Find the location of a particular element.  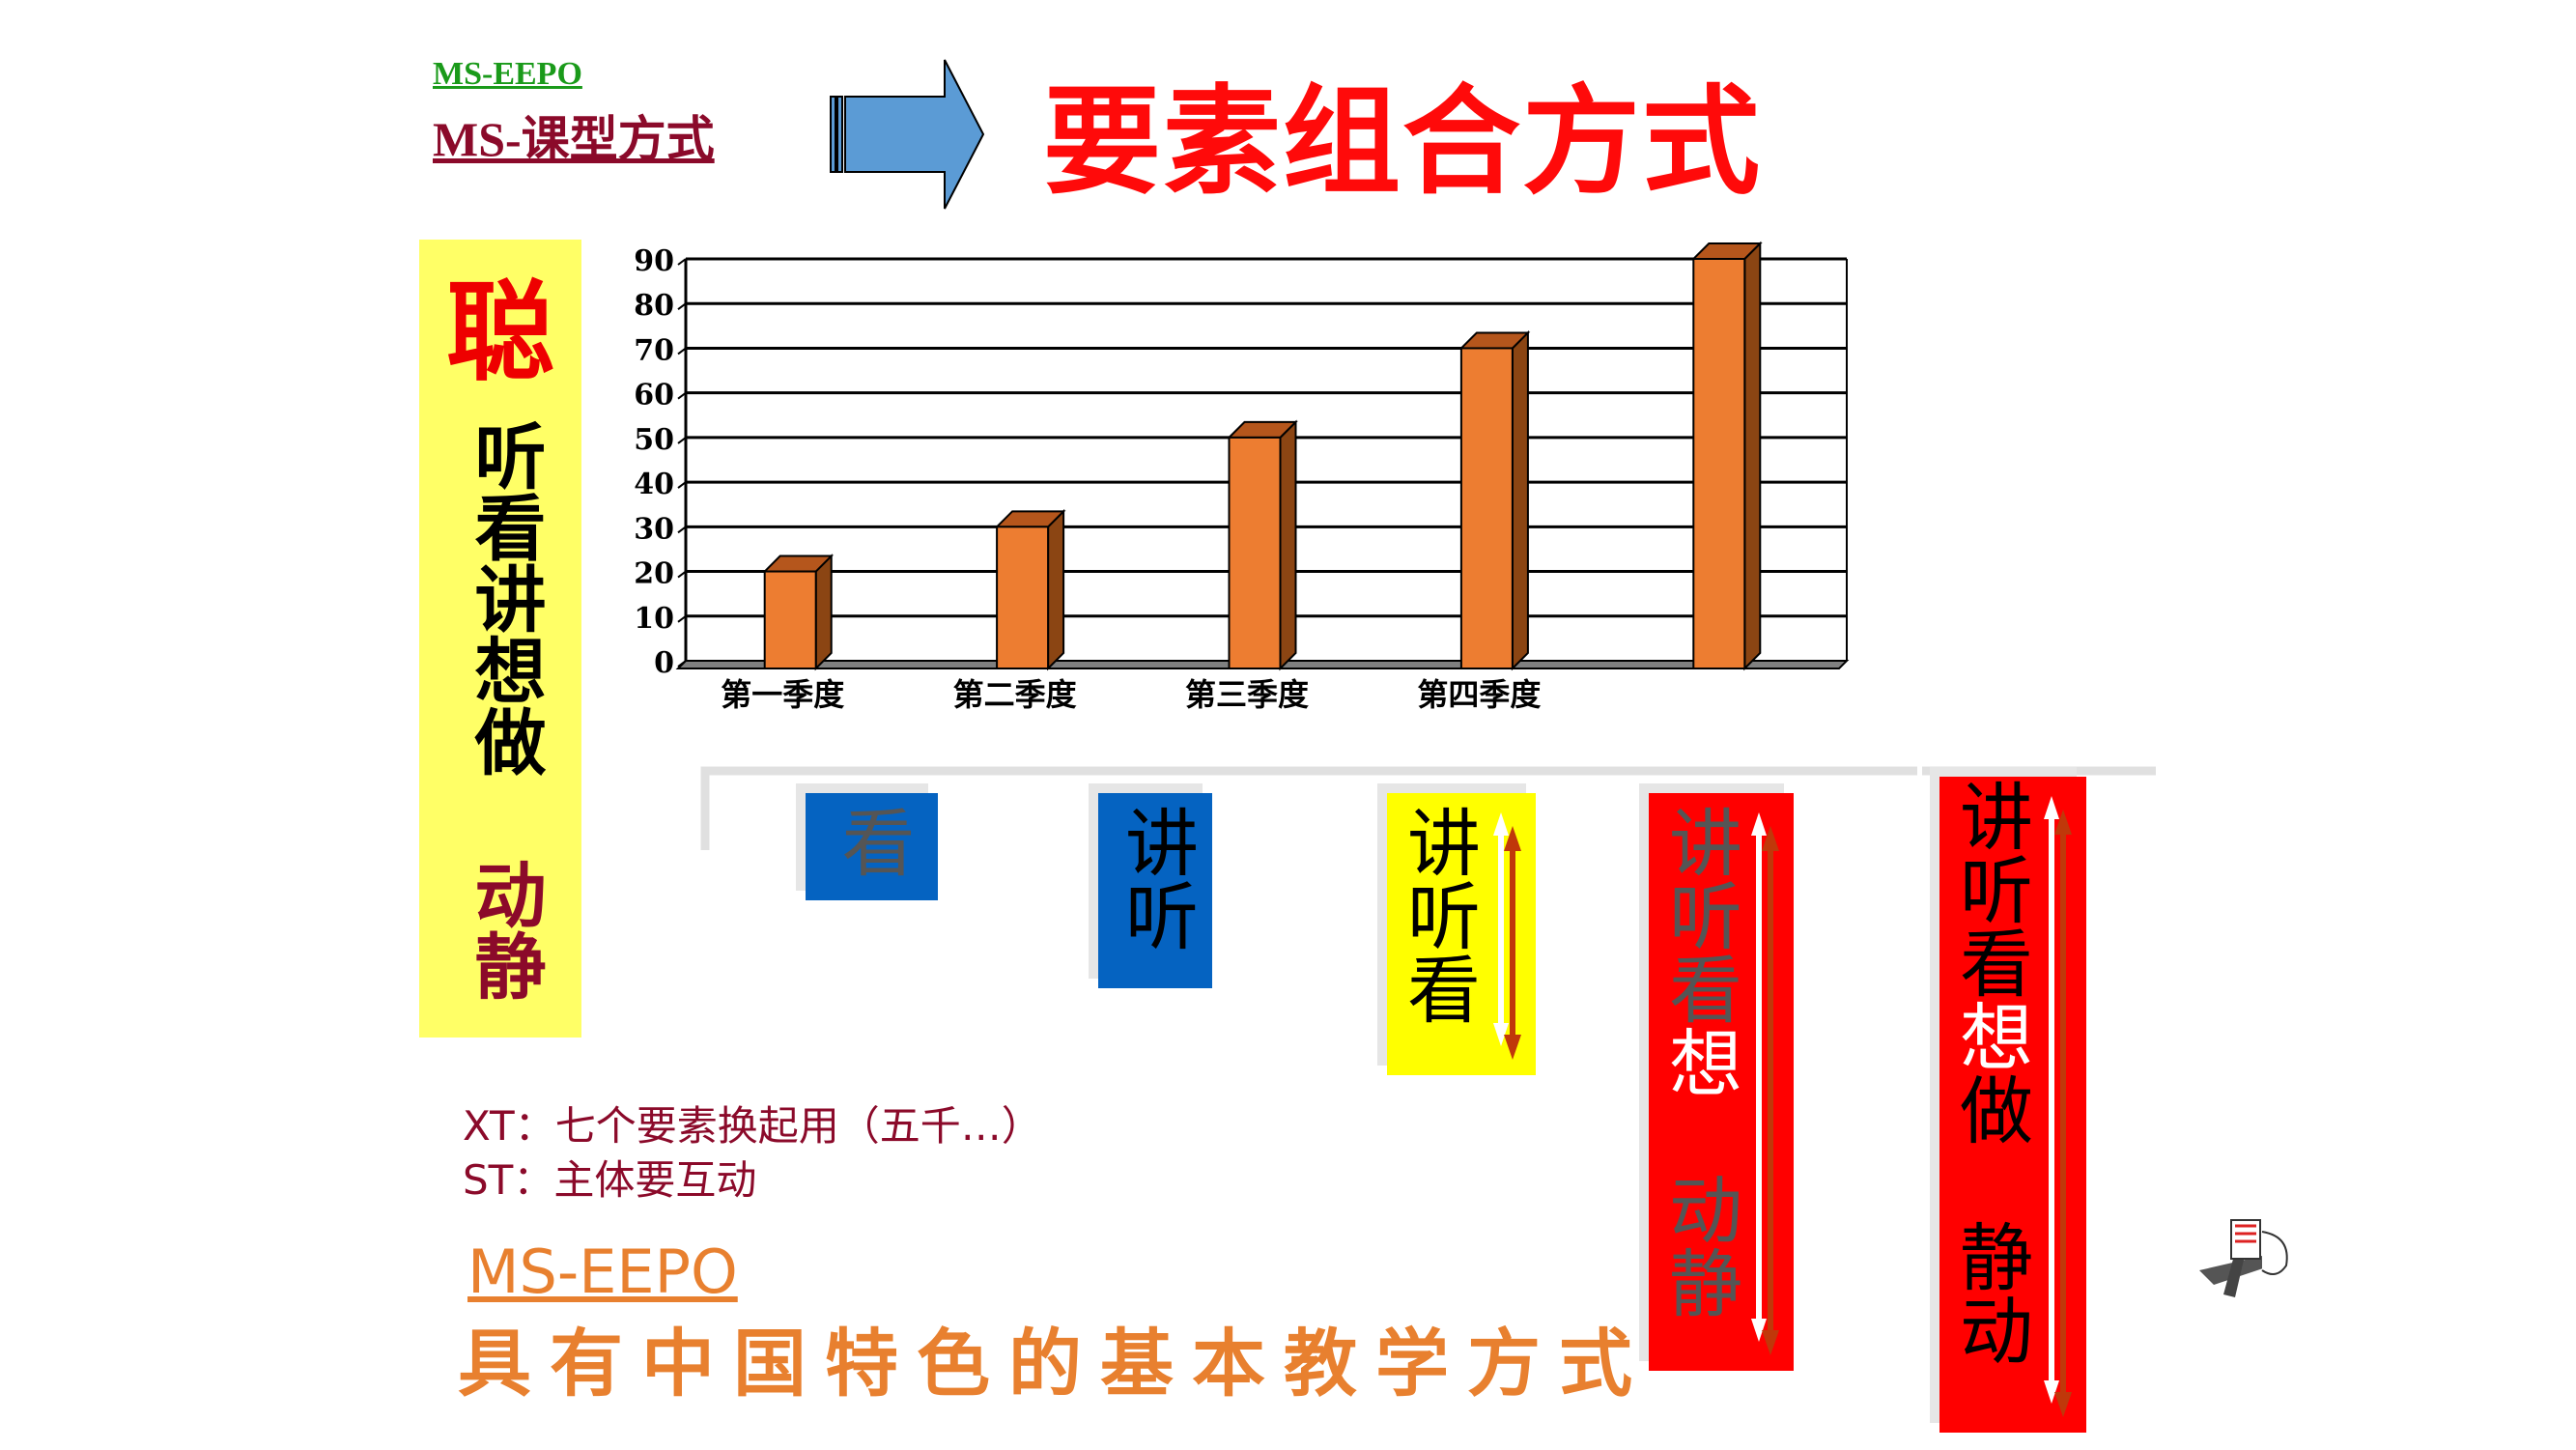

footer-slogan: 具有中国特色的基本教学方式 is located at coordinates (1054, 1364).